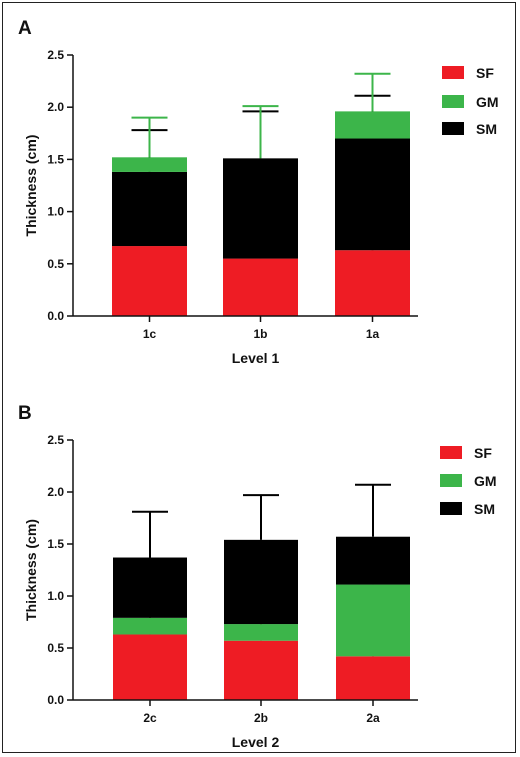 The image size is (520, 757). What do you see at coordinates (150, 626) in the screenshot?
I see `bar-gm-2c` at bounding box center [150, 626].